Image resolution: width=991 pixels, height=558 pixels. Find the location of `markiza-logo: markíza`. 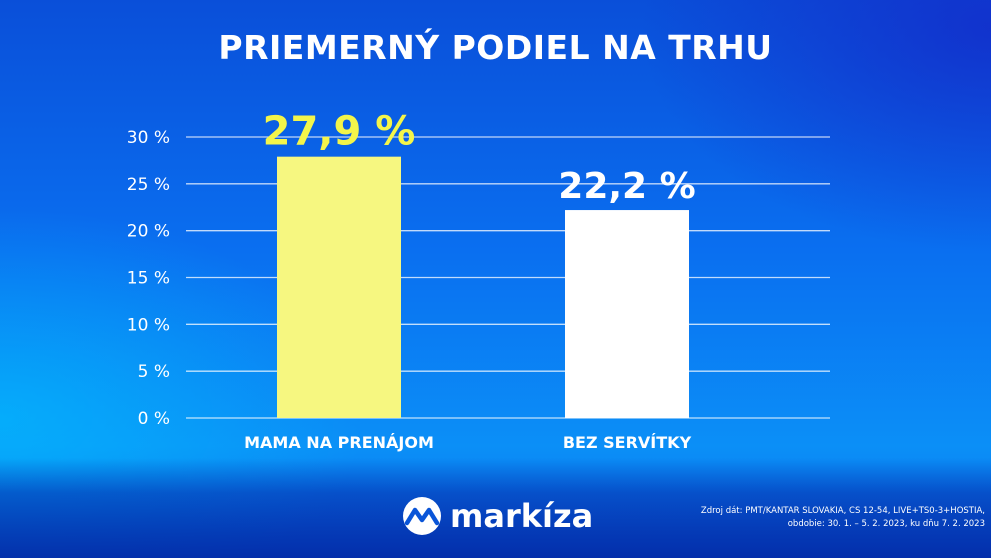

markiza-logo: markíza is located at coordinates (497, 516).